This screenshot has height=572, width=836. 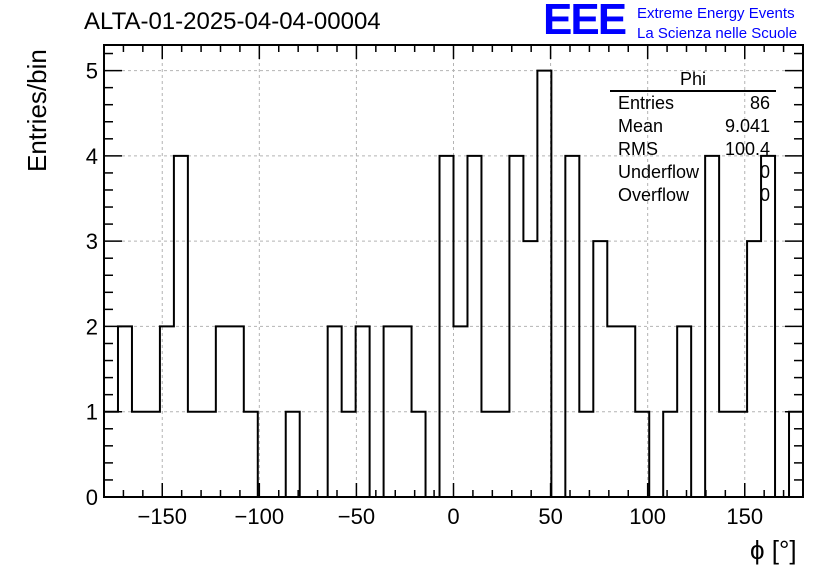 I want to click on y-tick-label: 4, so click(x=92, y=156).